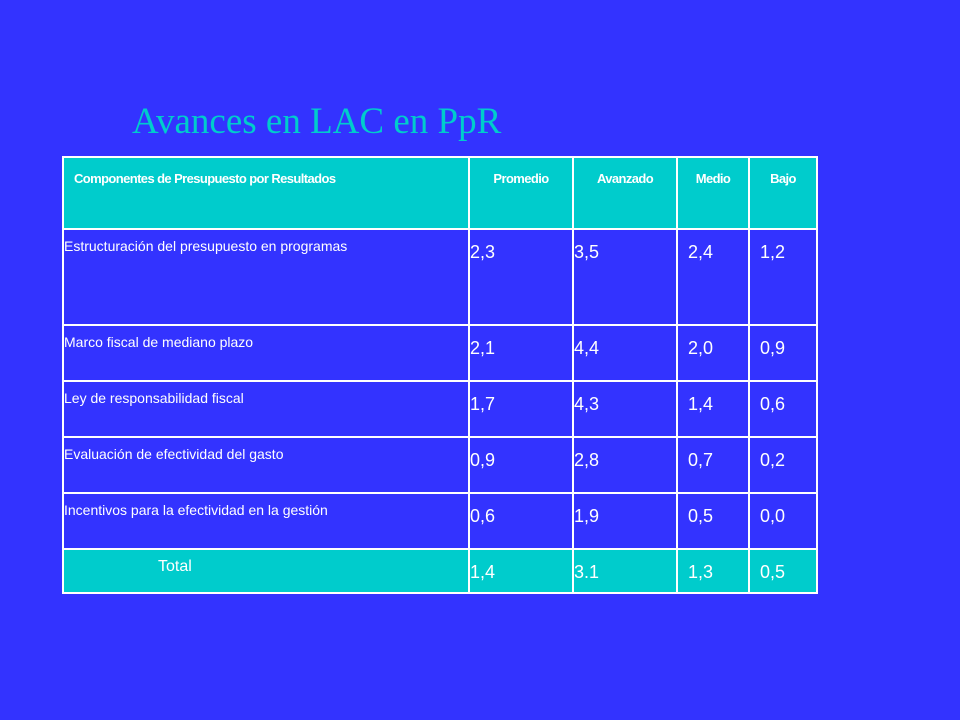 This screenshot has height=720, width=960. Describe the element at coordinates (625, 353) in the screenshot. I see `cell-avanzado: 4,4` at that location.